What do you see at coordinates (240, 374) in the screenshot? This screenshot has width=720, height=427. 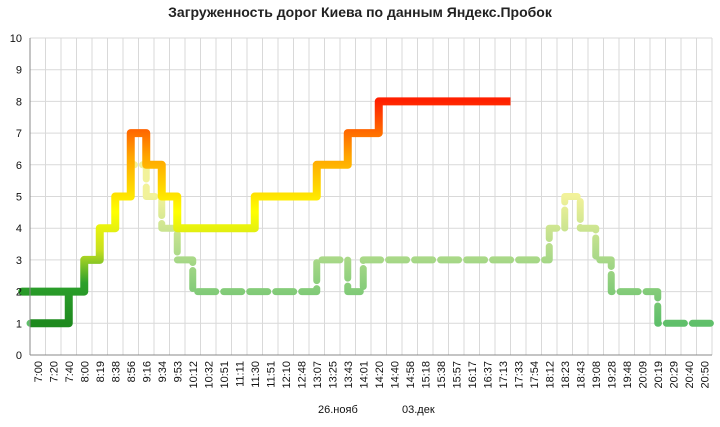 I see `x-tick-label: 11:11` at bounding box center [240, 374].